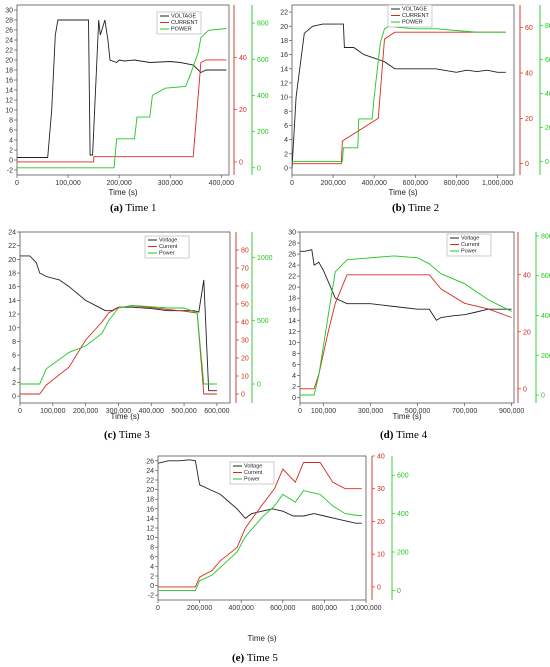 The width and height of the screenshot is (550, 667). What do you see at coordinates (404, 435) in the screenshot?
I see `panel-caption: (d) Time 4` at bounding box center [404, 435].